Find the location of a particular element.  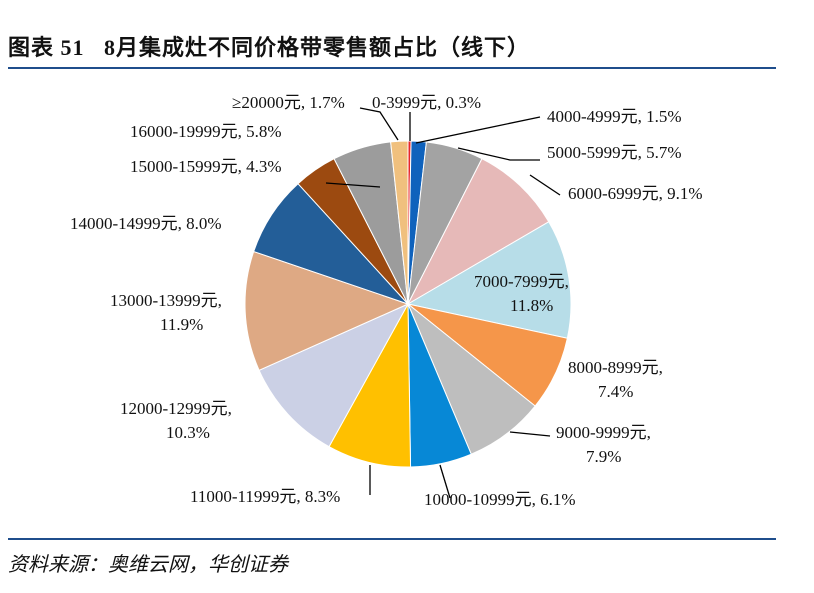

data-label: 10000-10999元, 6.1% is located at coordinates (500, 499).